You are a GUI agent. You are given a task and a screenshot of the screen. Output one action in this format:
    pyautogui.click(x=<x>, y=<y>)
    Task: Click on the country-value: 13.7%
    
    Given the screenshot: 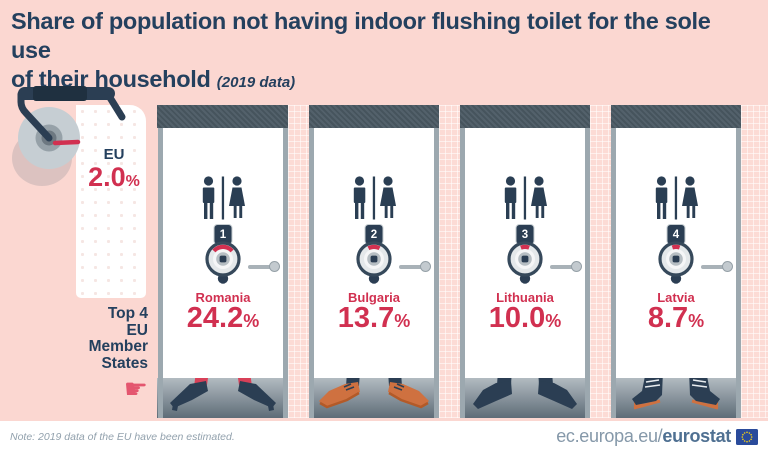 What is the action you would take?
    pyautogui.click(x=374, y=318)
    